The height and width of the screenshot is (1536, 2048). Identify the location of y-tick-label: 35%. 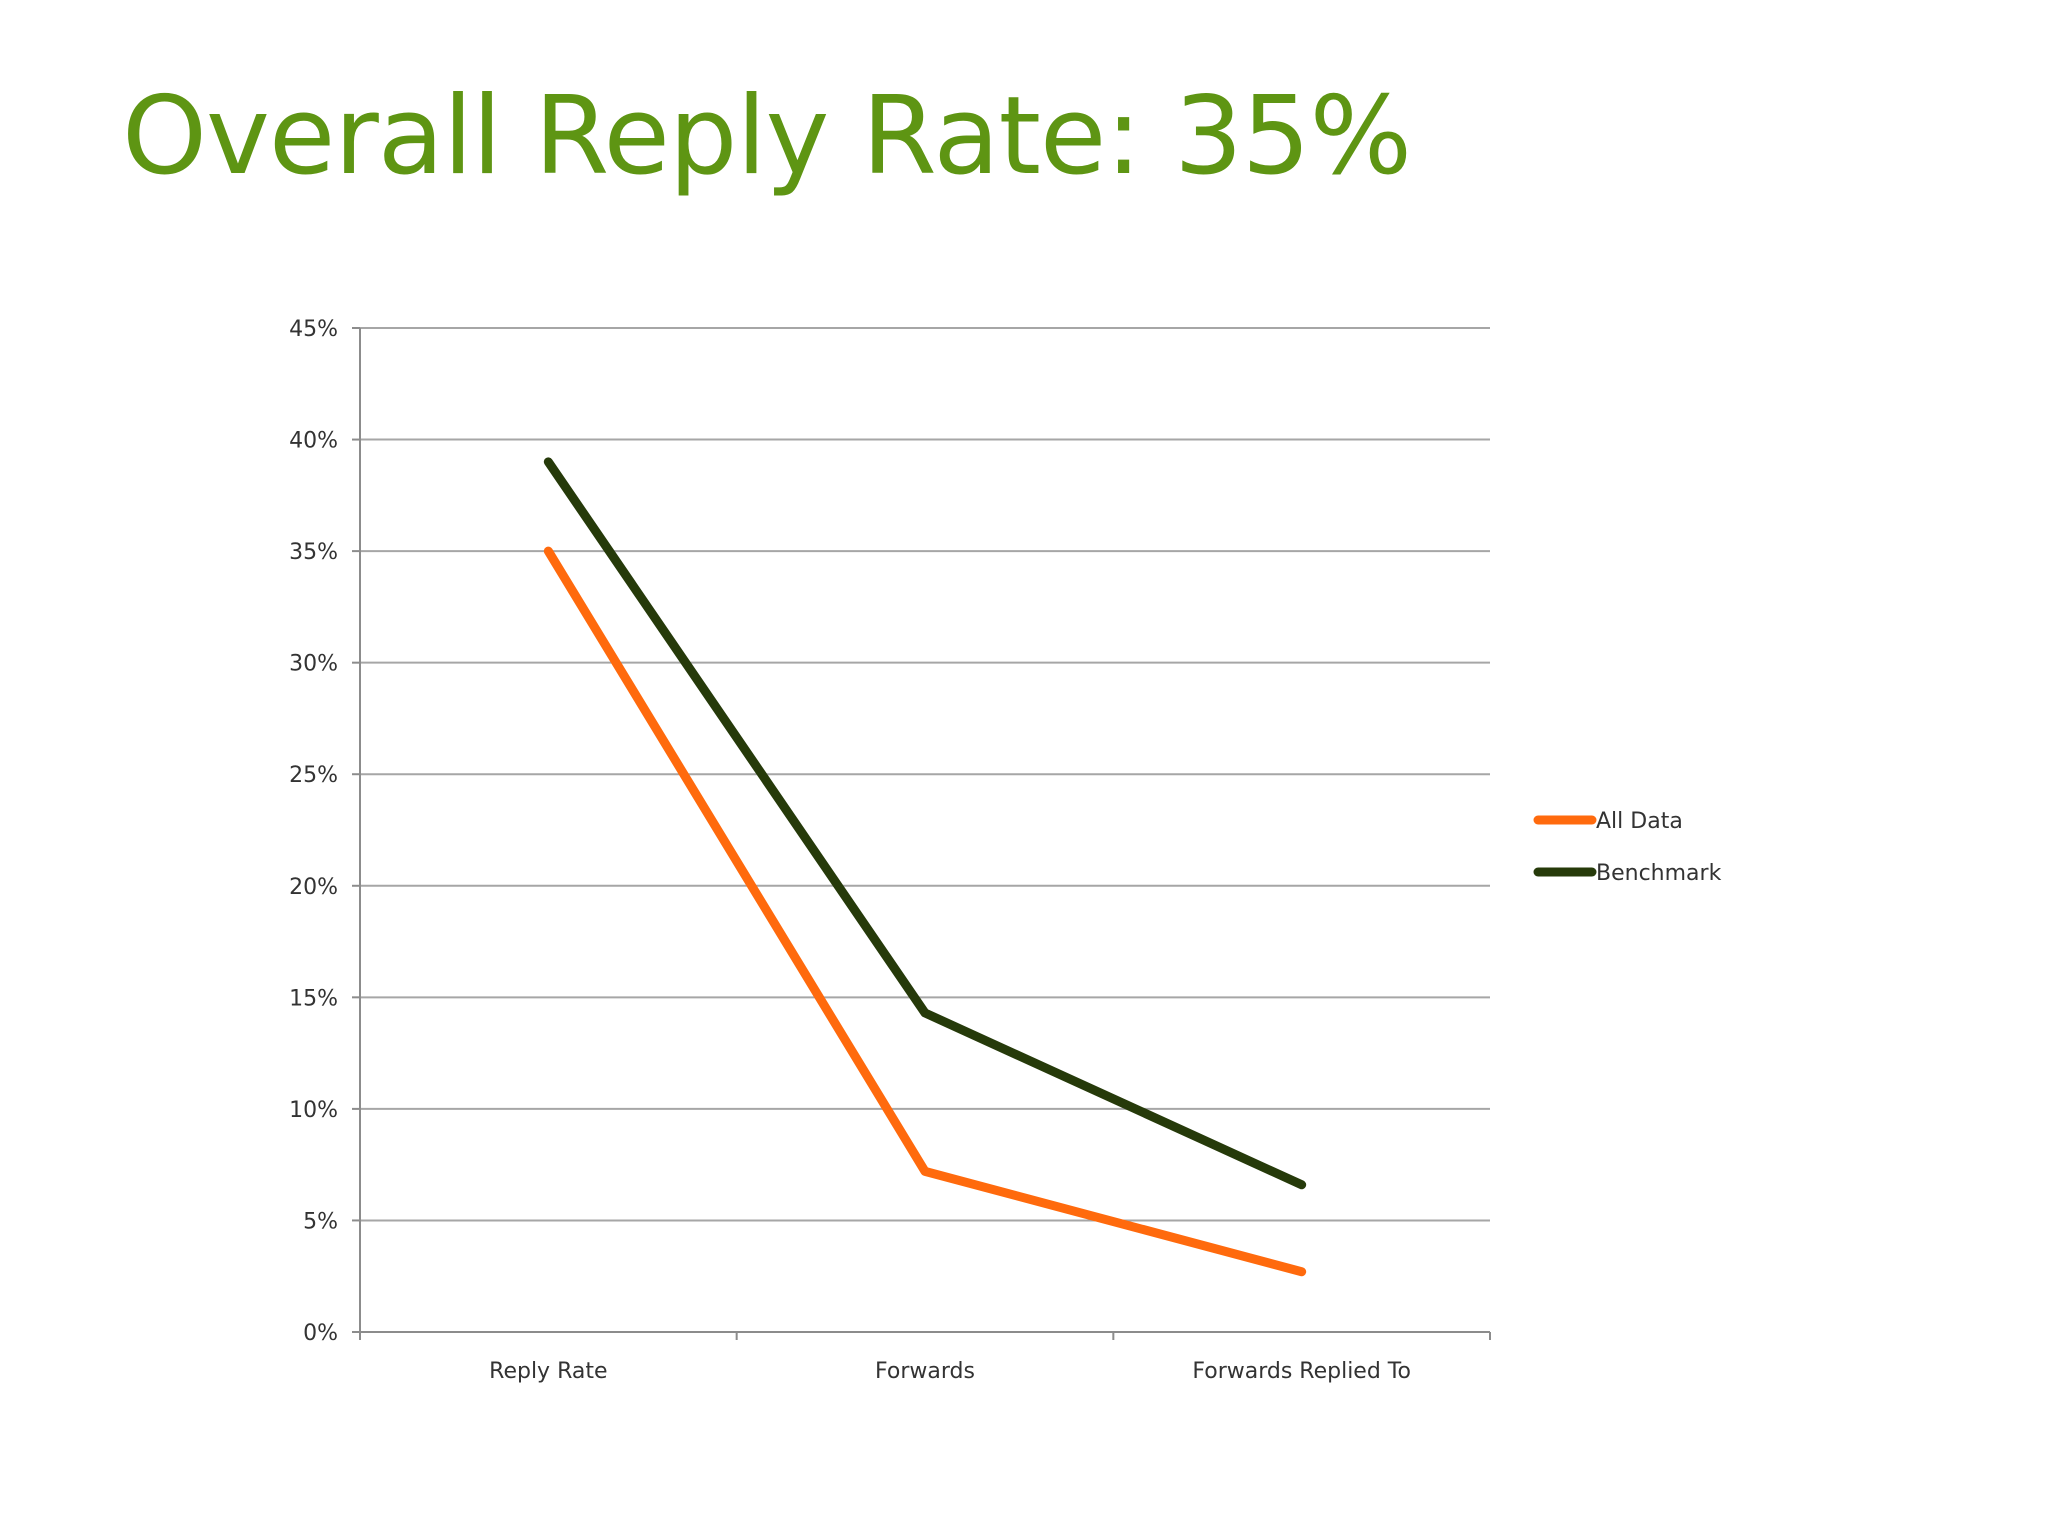
(313, 552).